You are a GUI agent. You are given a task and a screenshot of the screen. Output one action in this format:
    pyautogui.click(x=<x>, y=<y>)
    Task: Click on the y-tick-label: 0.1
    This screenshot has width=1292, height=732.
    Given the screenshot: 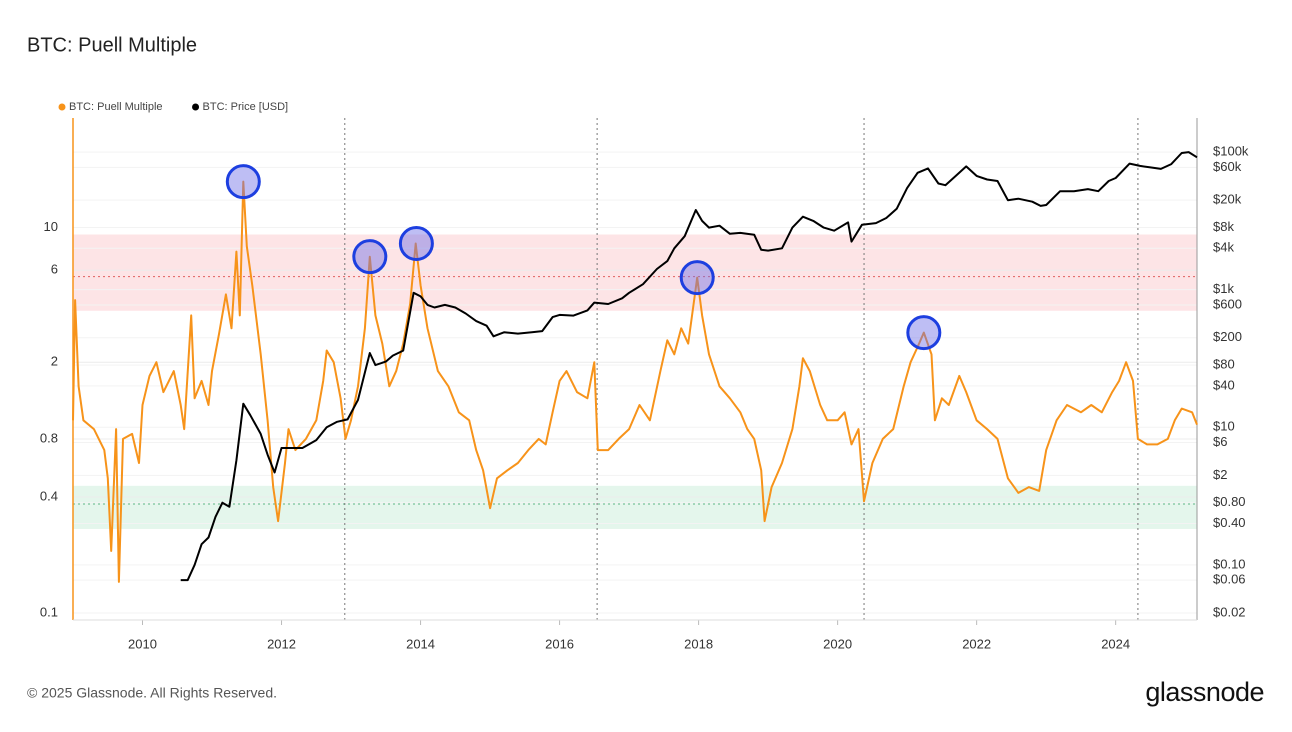 What is the action you would take?
    pyautogui.click(x=49, y=611)
    